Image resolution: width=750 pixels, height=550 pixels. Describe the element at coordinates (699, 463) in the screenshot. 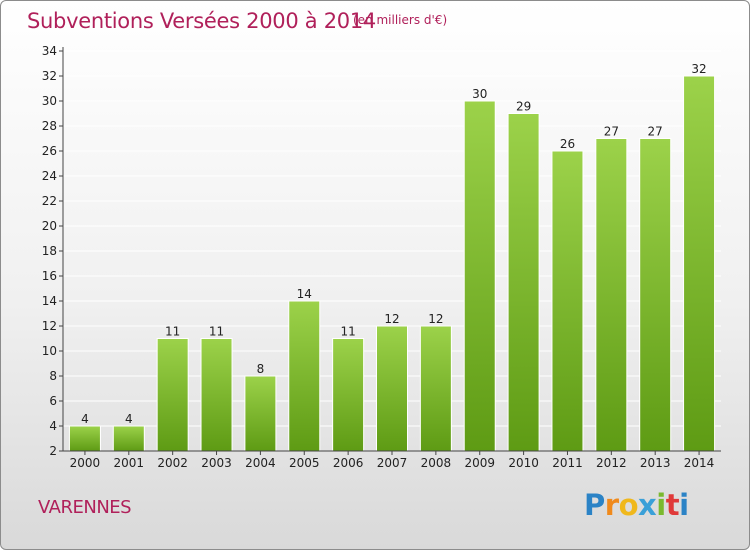

I see `x-tick-label-2014: 2014` at that location.